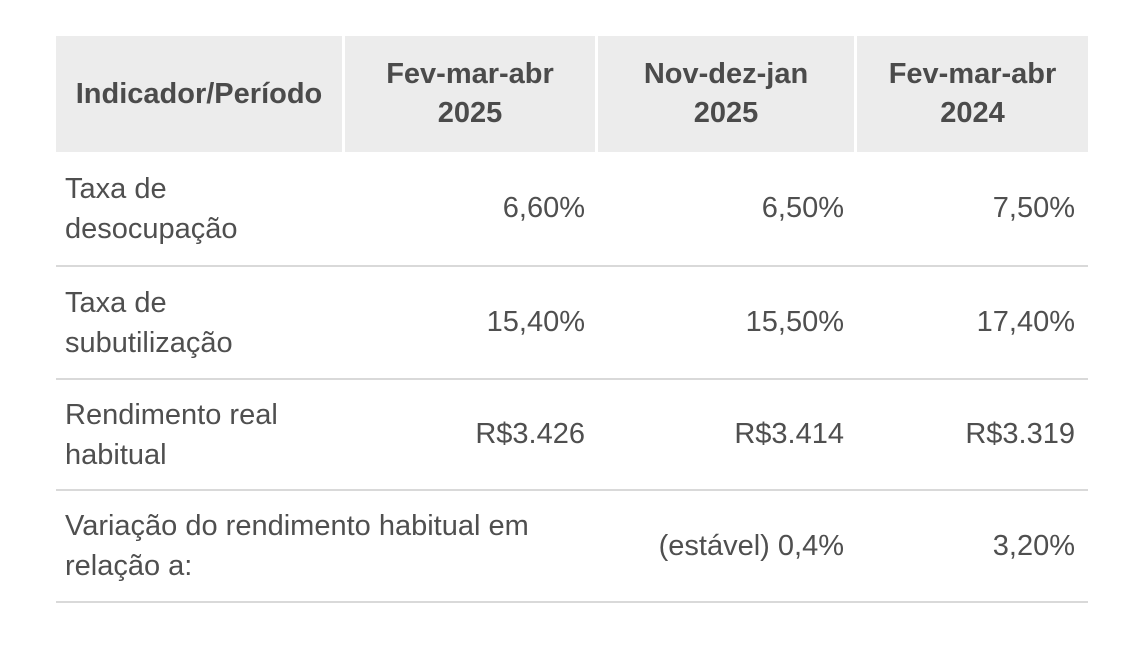 The height and width of the screenshot is (650, 1144). Describe the element at coordinates (789, 434) in the screenshot. I see `cell-value: R$3.414` at that location.